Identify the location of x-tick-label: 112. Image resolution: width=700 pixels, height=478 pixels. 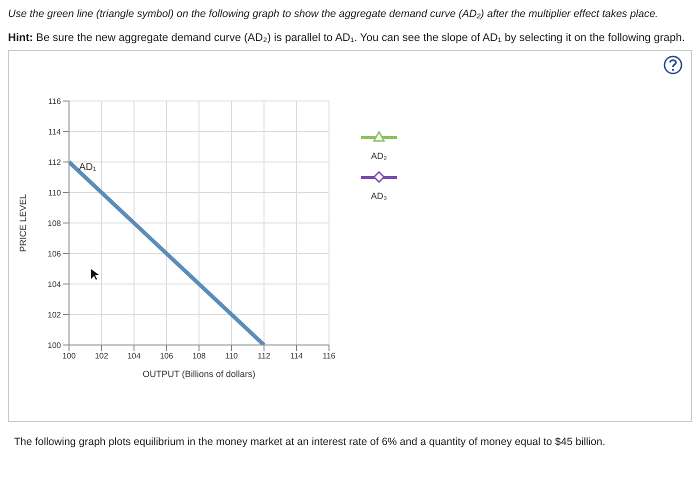
(264, 356).